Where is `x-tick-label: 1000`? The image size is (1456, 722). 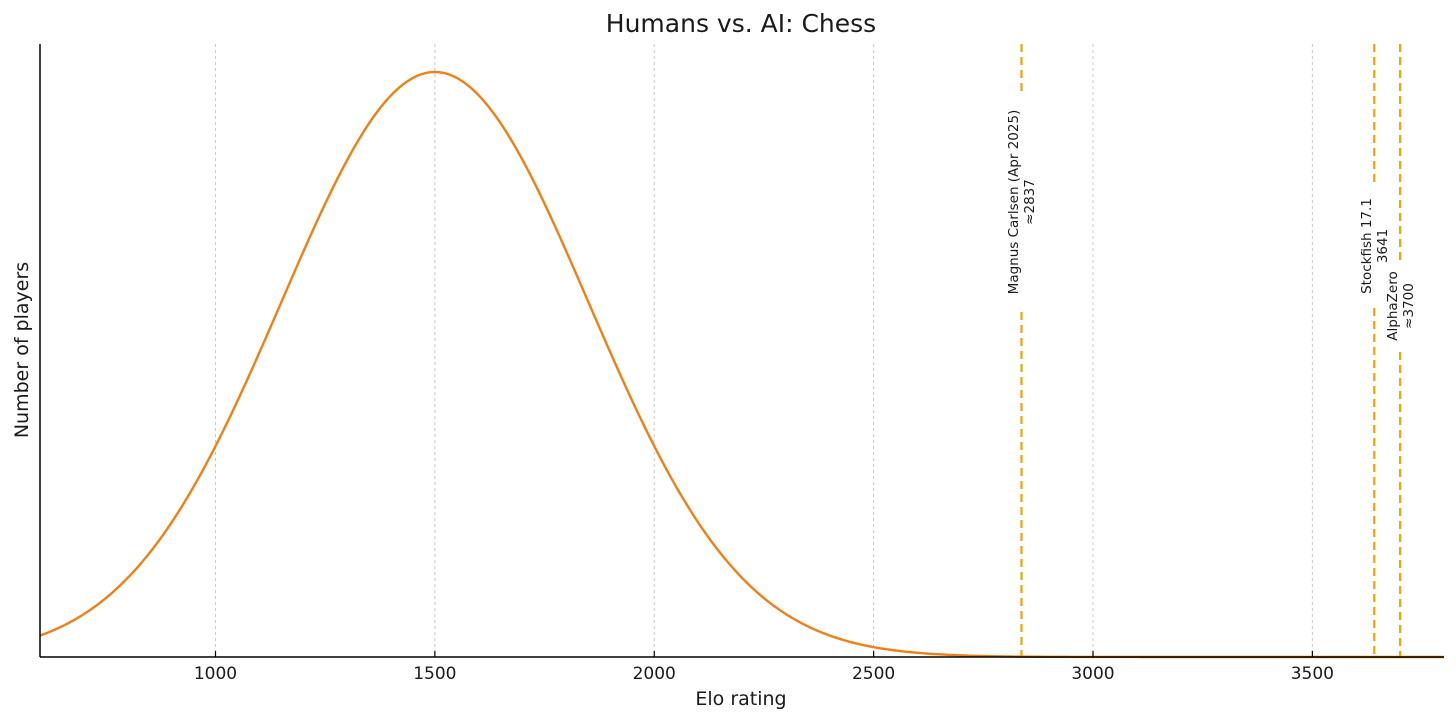
x-tick-label: 1000 is located at coordinates (215, 674).